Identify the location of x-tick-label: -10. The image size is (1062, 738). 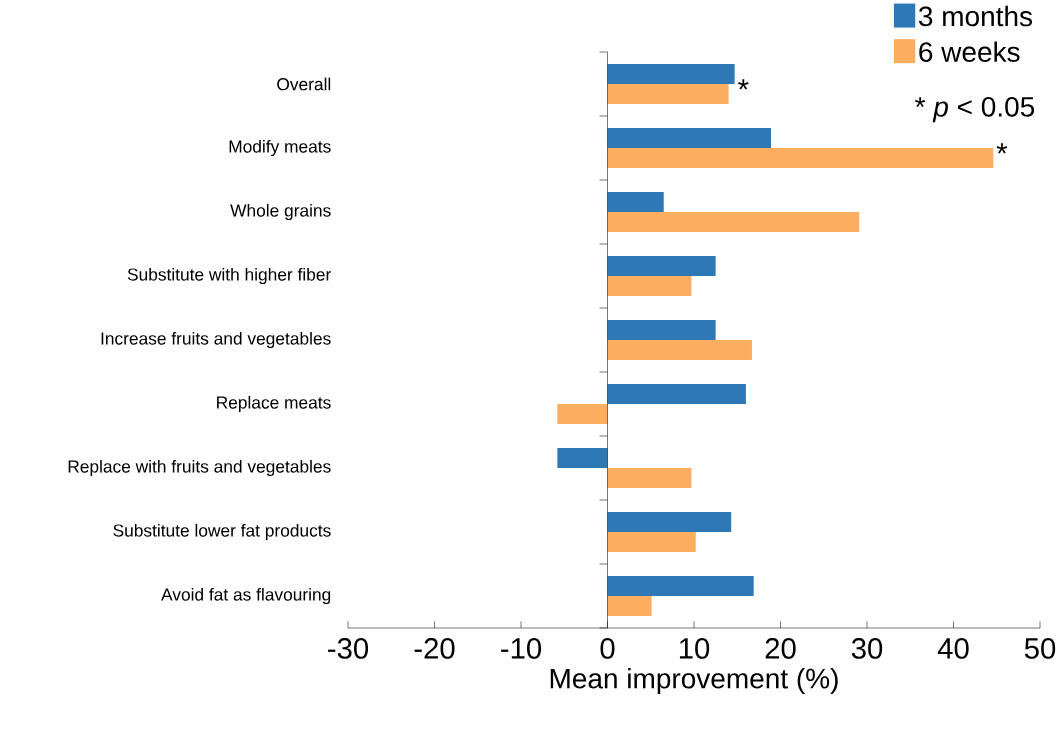
(521, 648).